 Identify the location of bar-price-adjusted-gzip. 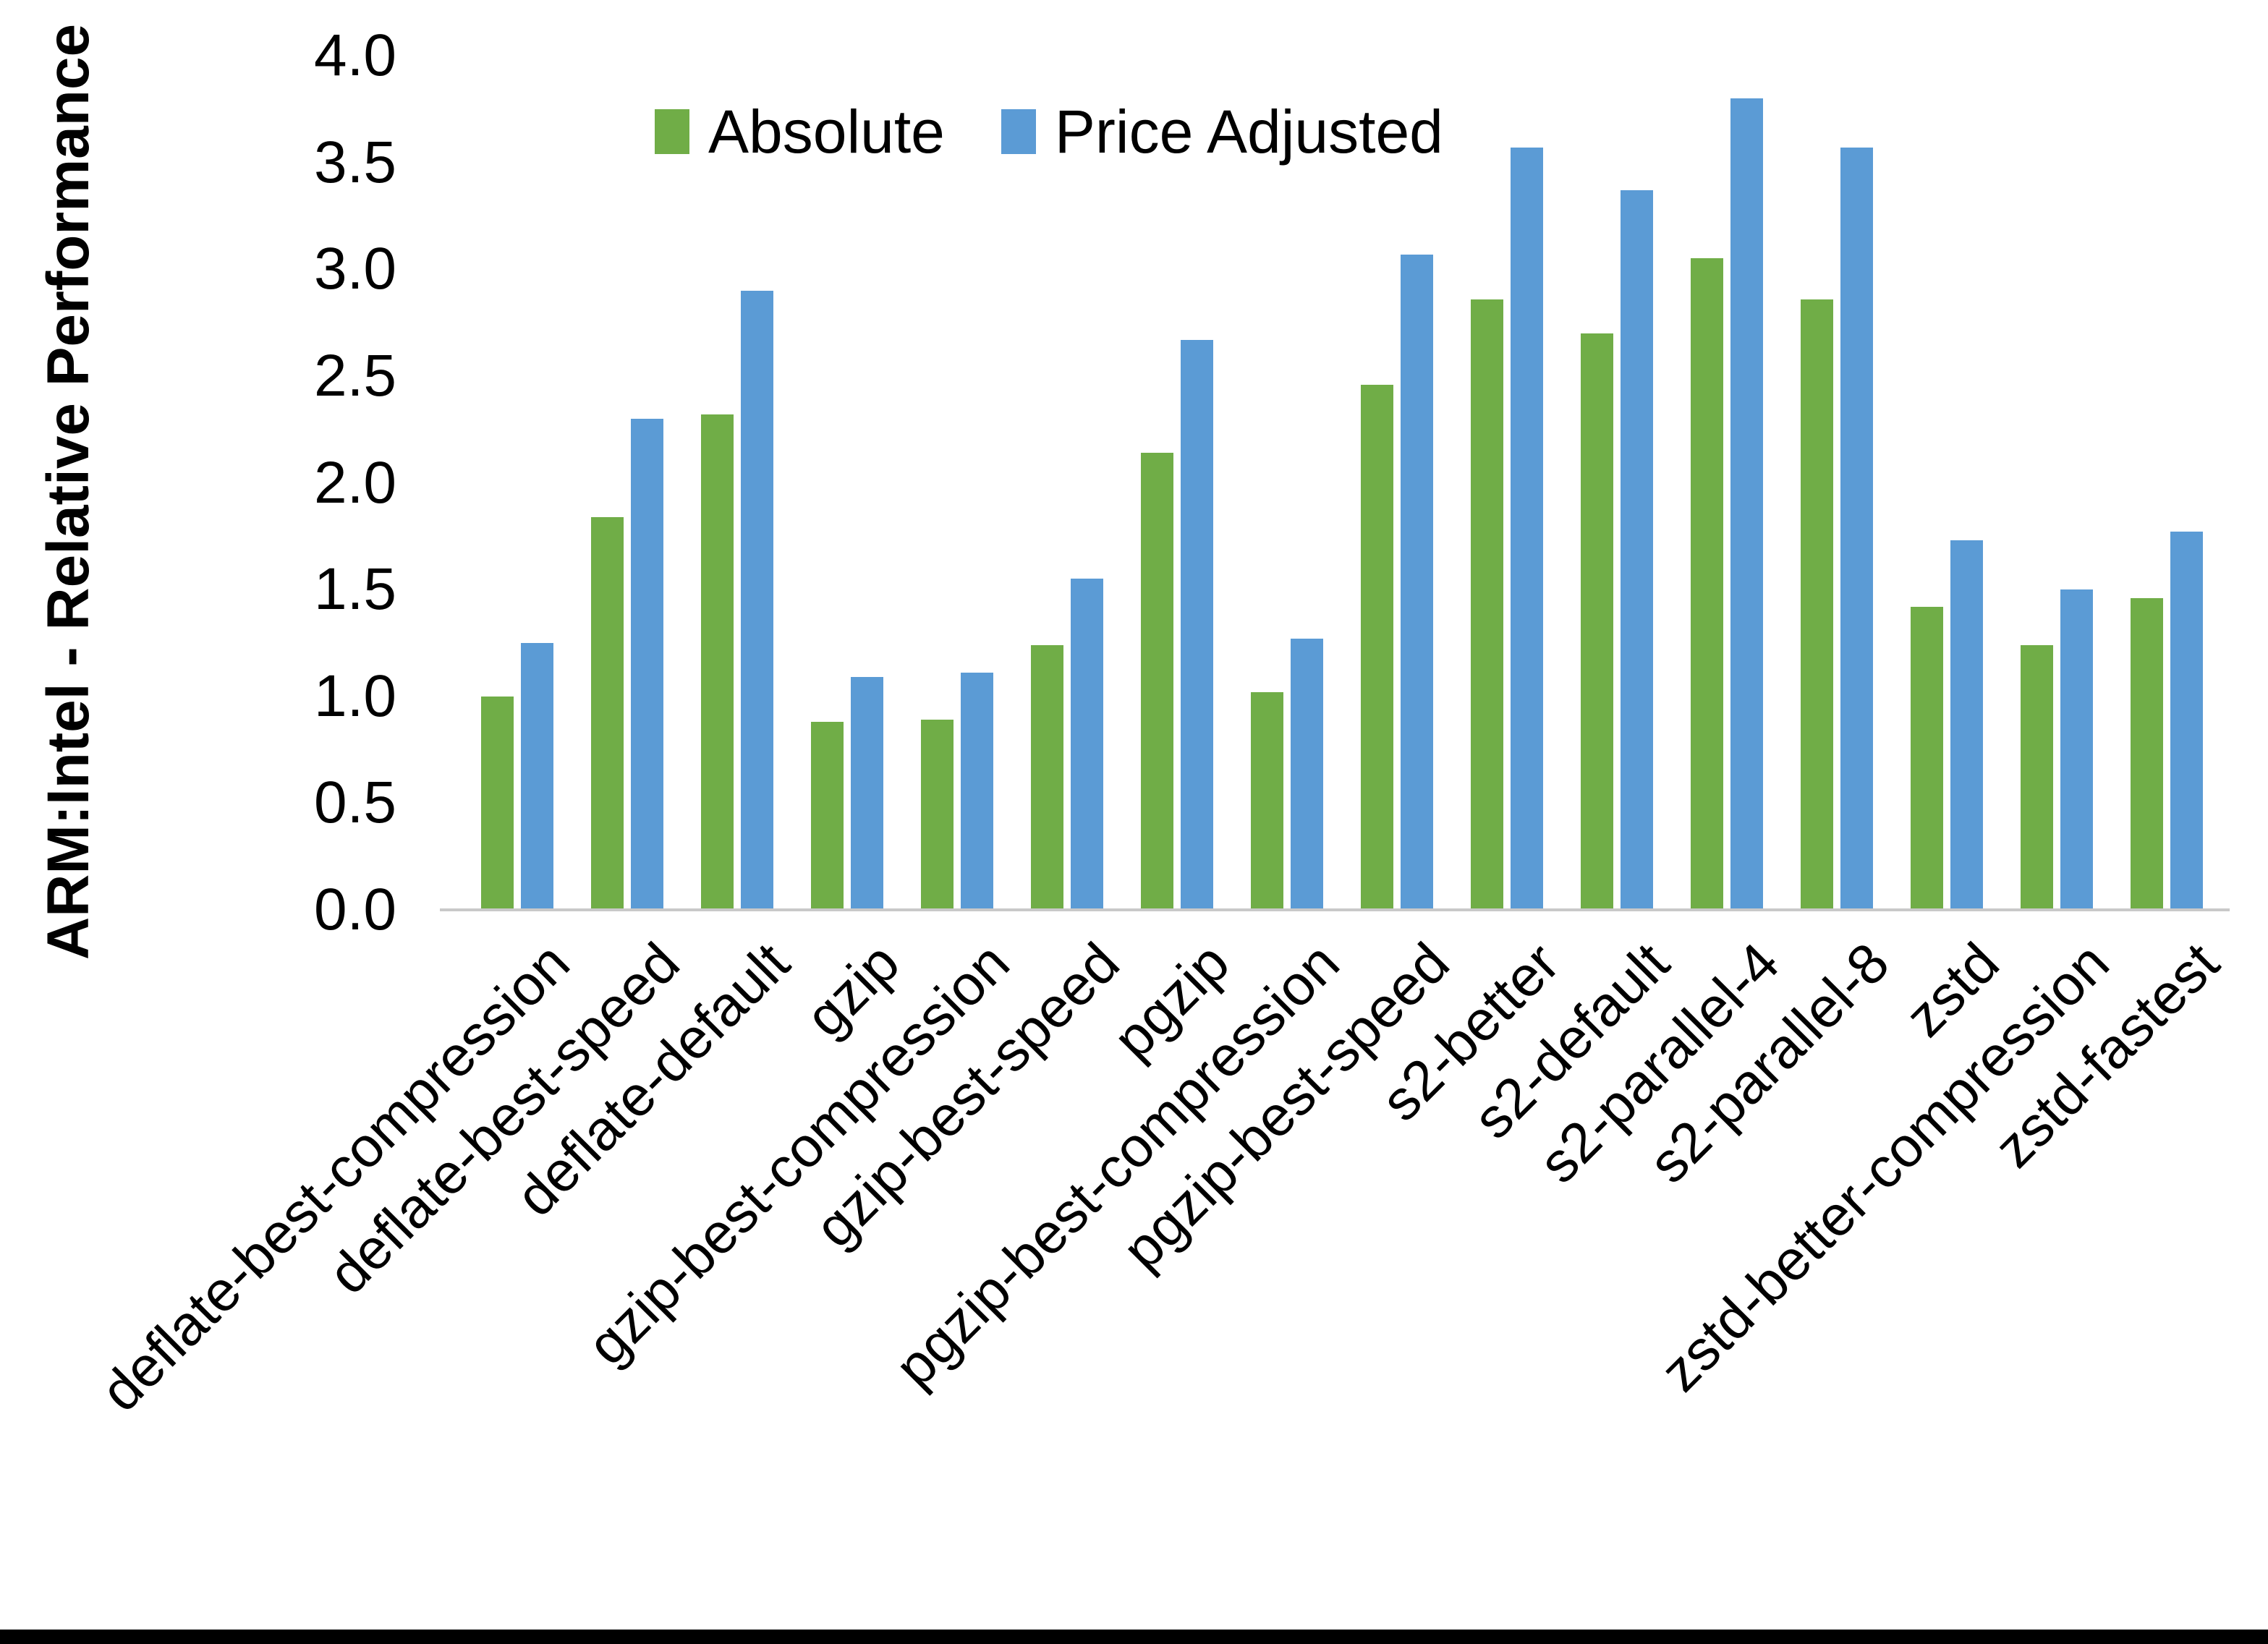
(867, 793).